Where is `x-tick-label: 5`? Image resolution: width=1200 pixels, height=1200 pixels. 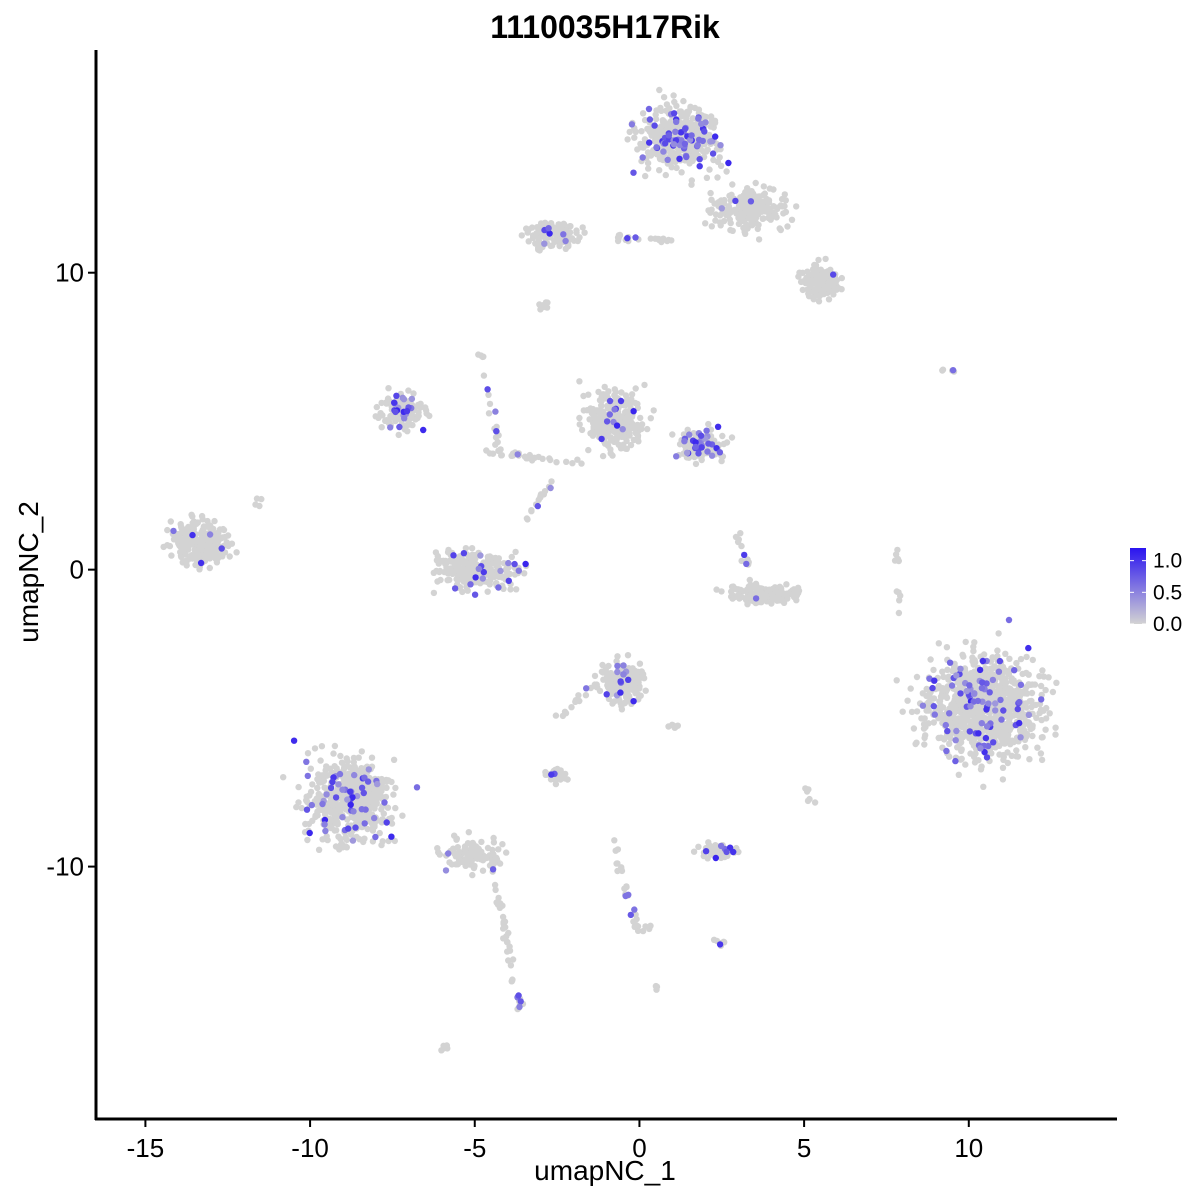
x-tick-label: 5 is located at coordinates (804, 1148).